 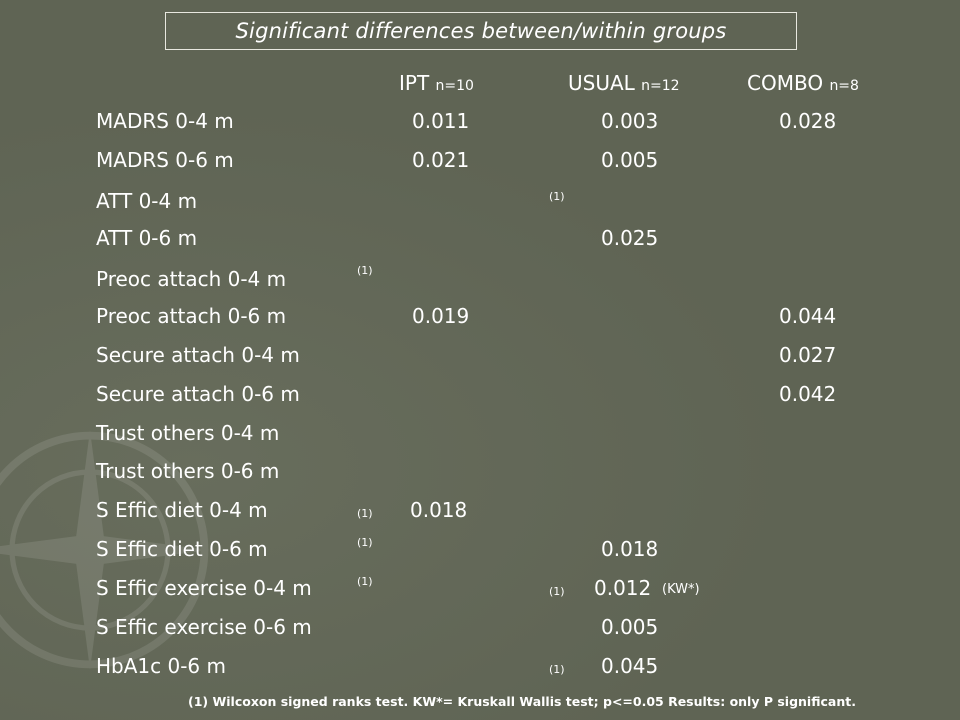 I want to click on combo-value: 0.027, so click(x=808, y=355).